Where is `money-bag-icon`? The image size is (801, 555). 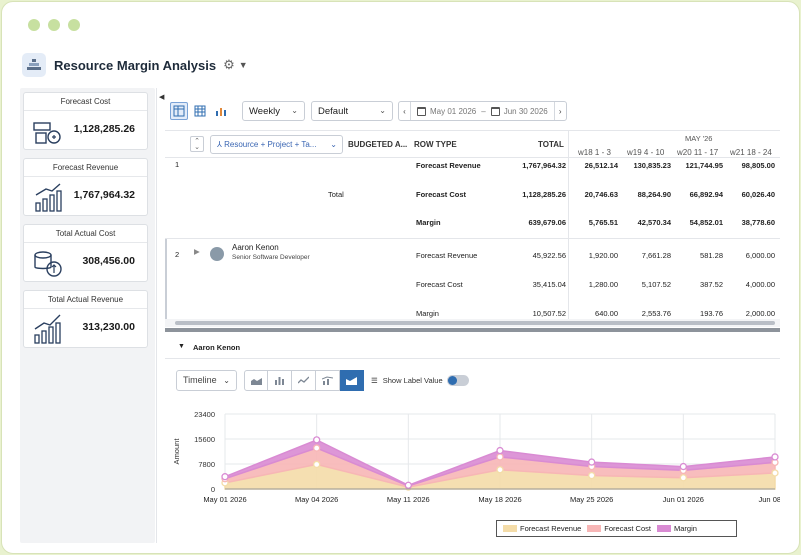 money-bag-icon is located at coordinates (47, 133).